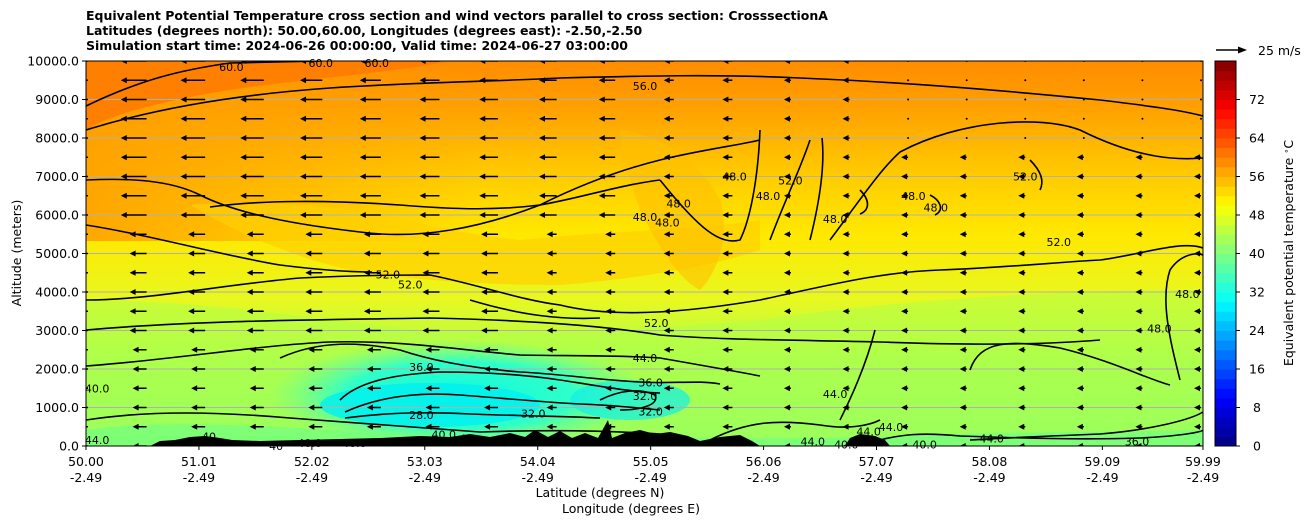 The height and width of the screenshot is (526, 1308). What do you see at coordinates (53, 61) in the screenshot?
I see `y-tick-label: 10000.0` at bounding box center [53, 61].